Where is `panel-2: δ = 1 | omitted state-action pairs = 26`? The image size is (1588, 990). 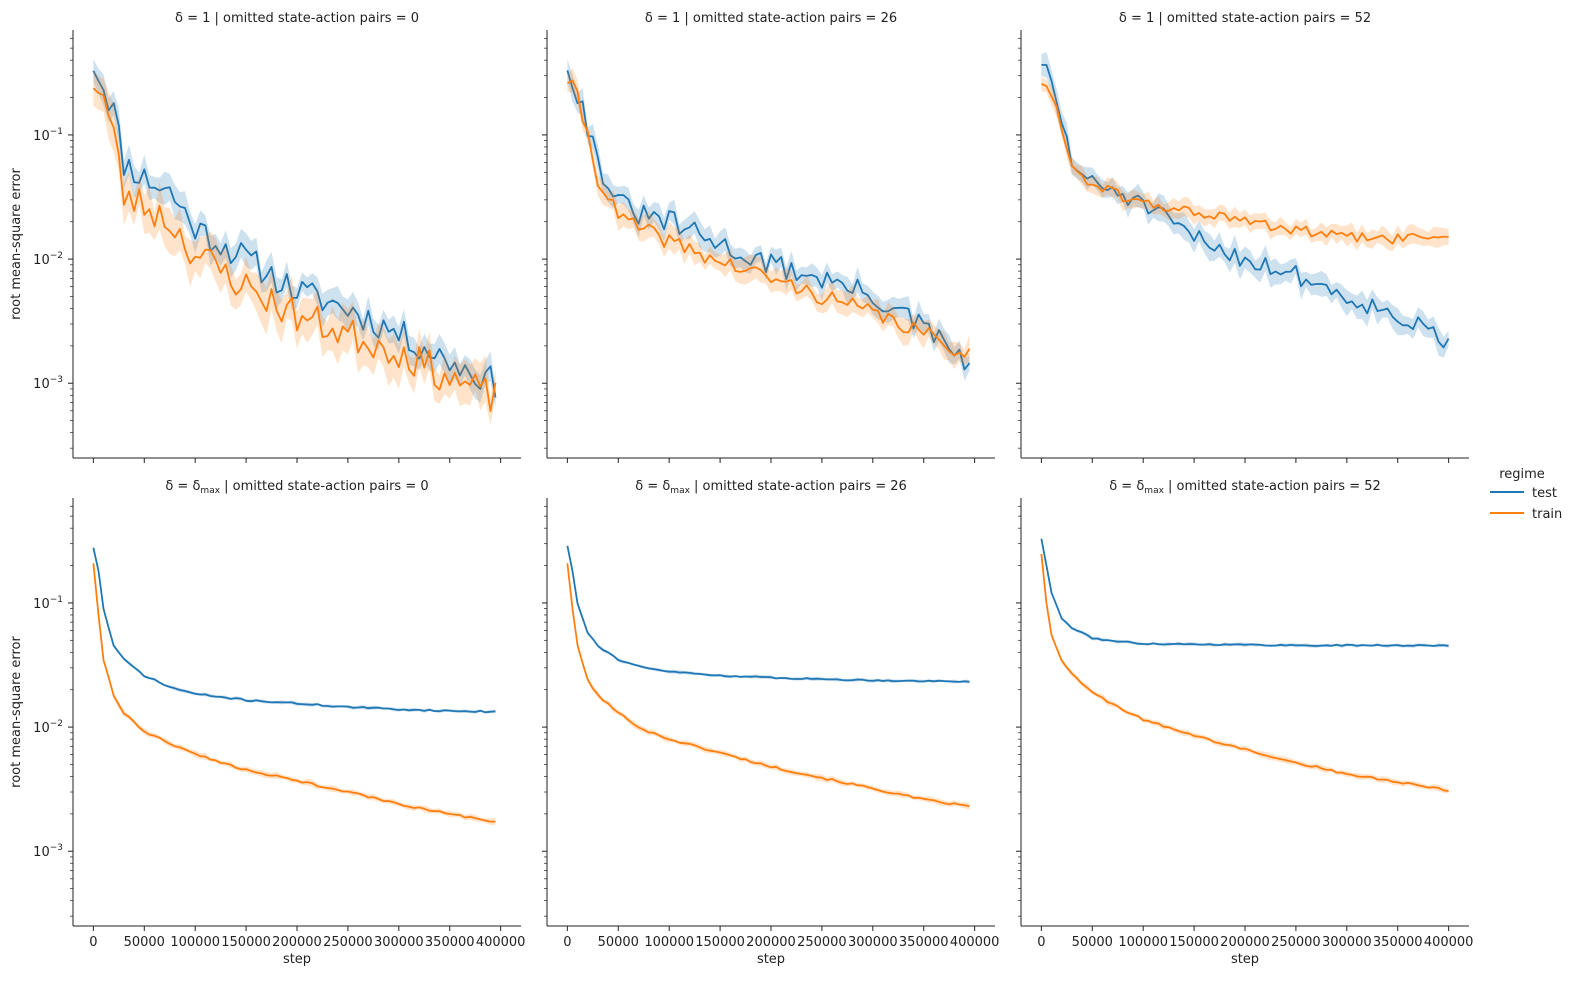
panel-2: δ = 1 | omitted state-action pairs = 26 is located at coordinates (768, 237).